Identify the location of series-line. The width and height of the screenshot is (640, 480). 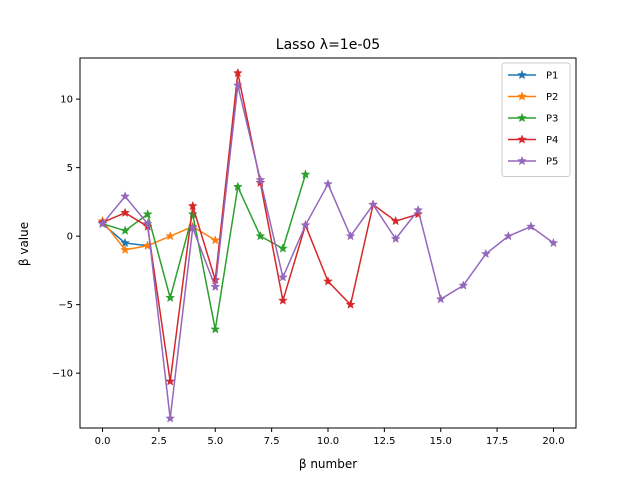
(158, 235).